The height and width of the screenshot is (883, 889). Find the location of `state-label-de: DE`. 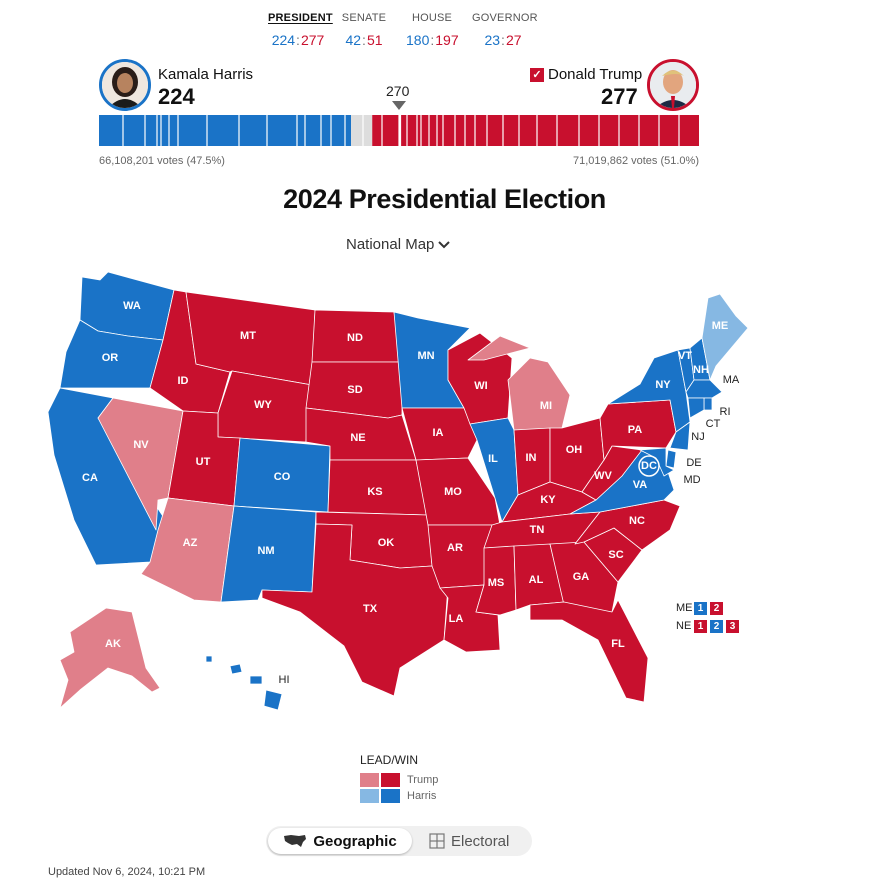

state-label-de: DE is located at coordinates (693, 463).